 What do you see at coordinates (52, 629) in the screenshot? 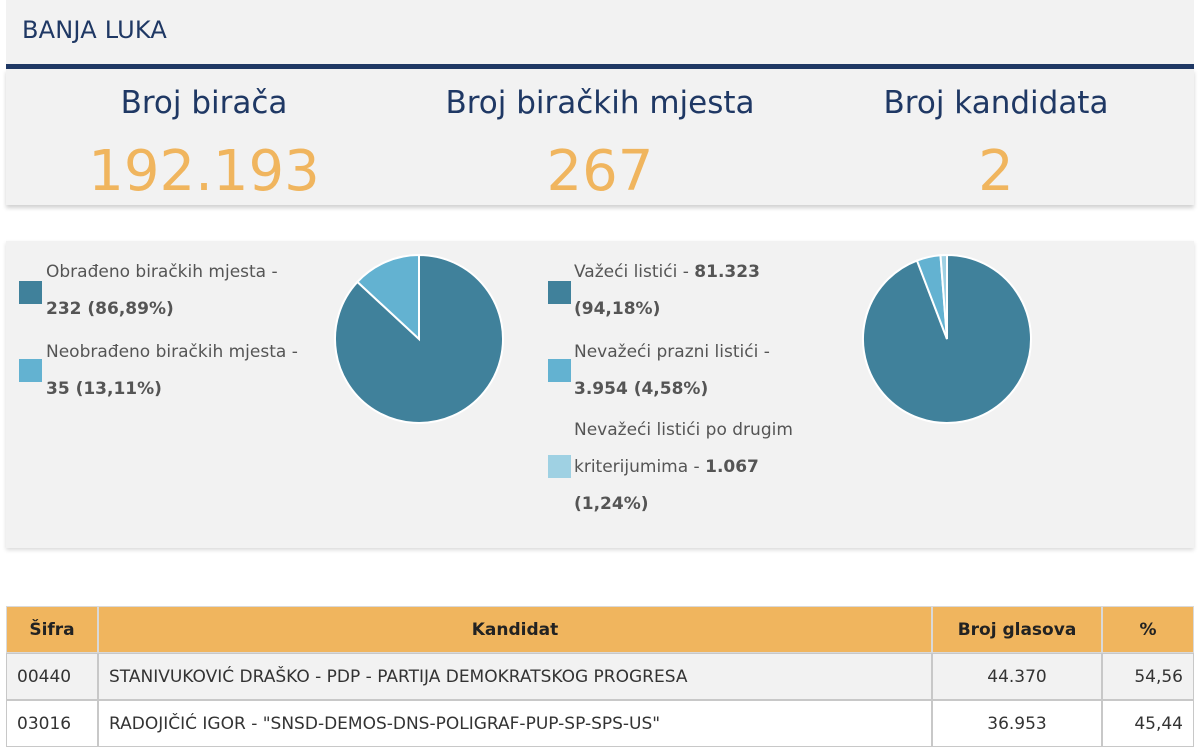
I see `column-header-code: Šifra` at bounding box center [52, 629].